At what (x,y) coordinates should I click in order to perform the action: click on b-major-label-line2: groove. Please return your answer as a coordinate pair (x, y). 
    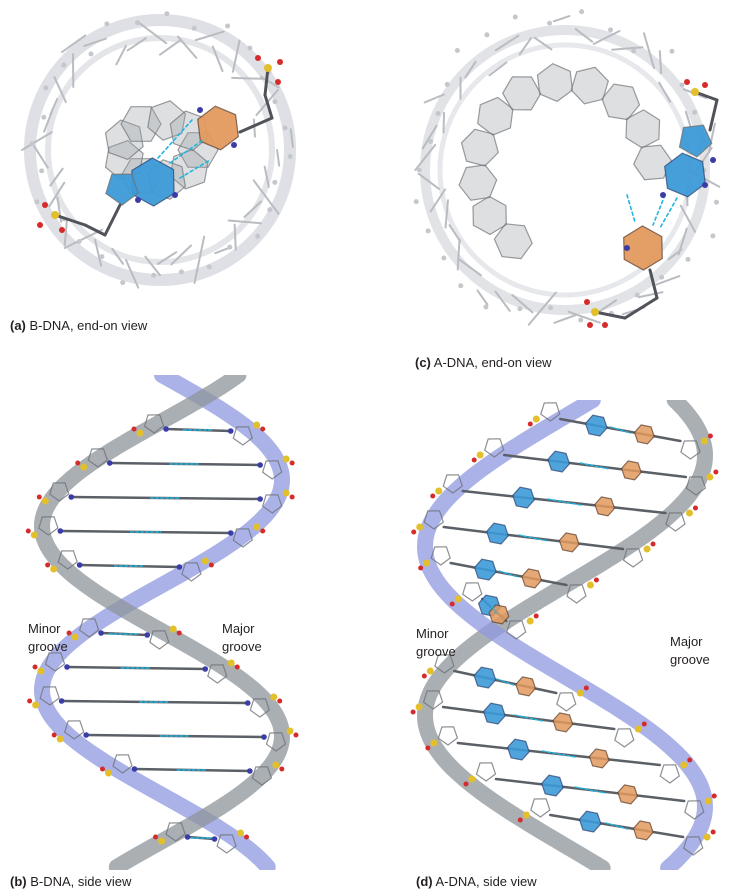
    Looking at the image, I should click on (242, 646).